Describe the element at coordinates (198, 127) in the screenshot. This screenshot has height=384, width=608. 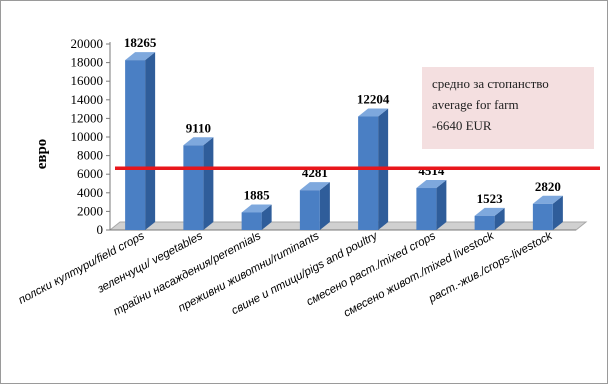
I see `bar-value-label: 9110` at that location.